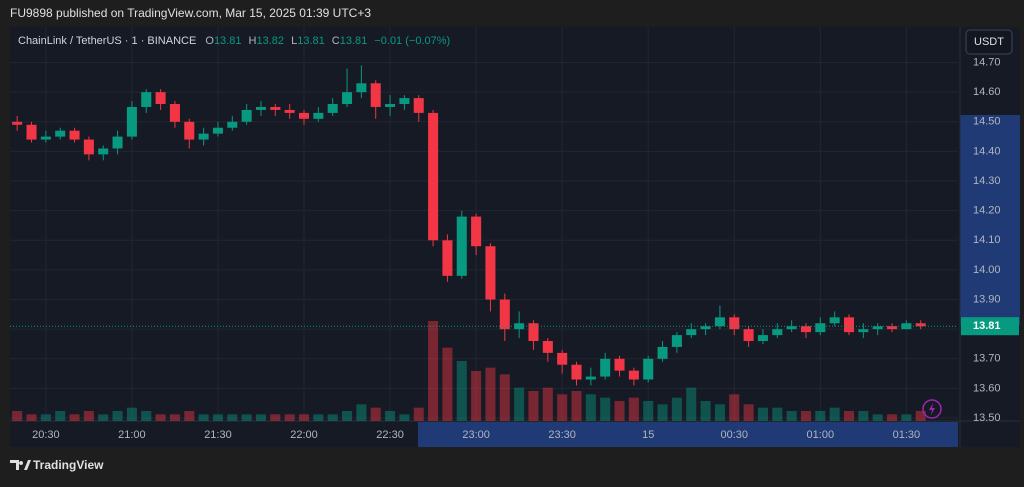 The image size is (1024, 487). Describe the element at coordinates (46, 435) in the screenshot. I see `x-tick-label: 20:30` at that location.